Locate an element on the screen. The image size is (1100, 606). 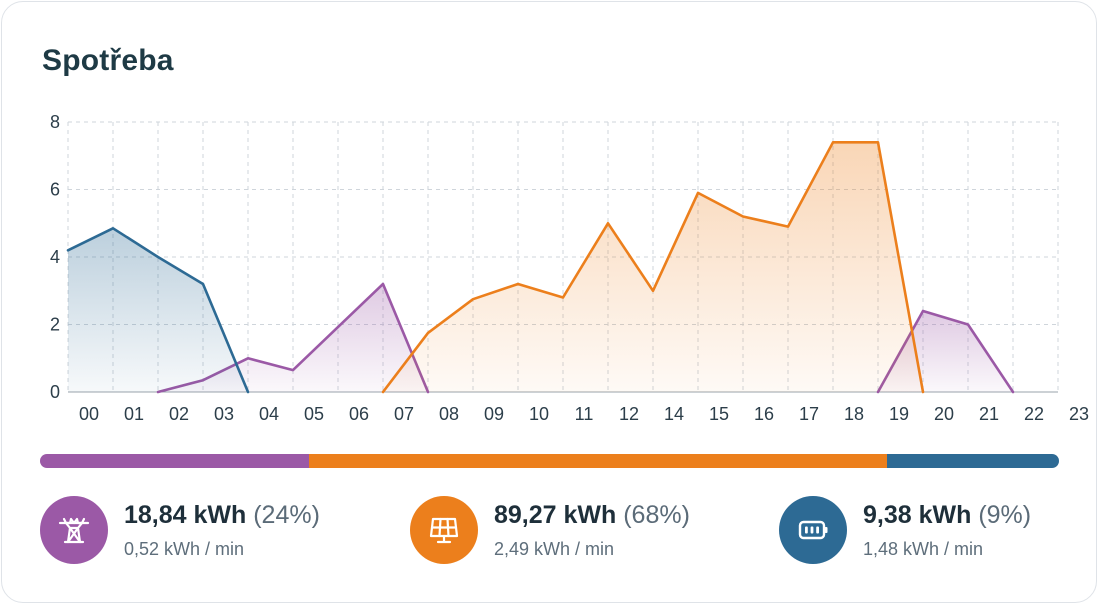
stat-grid: 18,84 kWh (24%) 0,52 kWh / min is located at coordinates (180, 530).